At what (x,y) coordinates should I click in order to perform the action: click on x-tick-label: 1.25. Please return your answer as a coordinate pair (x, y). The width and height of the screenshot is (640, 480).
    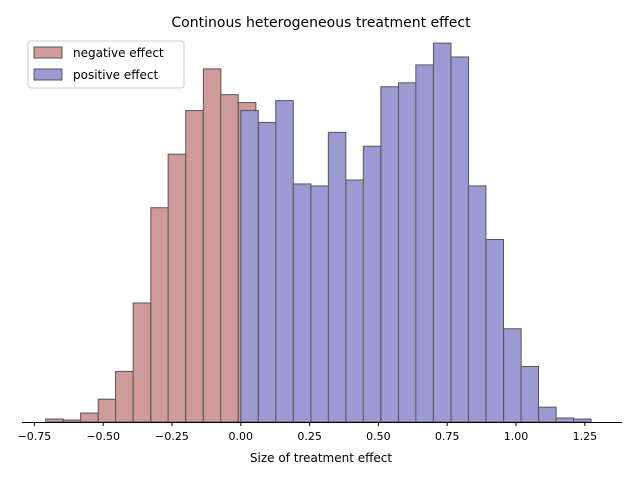
    Looking at the image, I should click on (585, 436).